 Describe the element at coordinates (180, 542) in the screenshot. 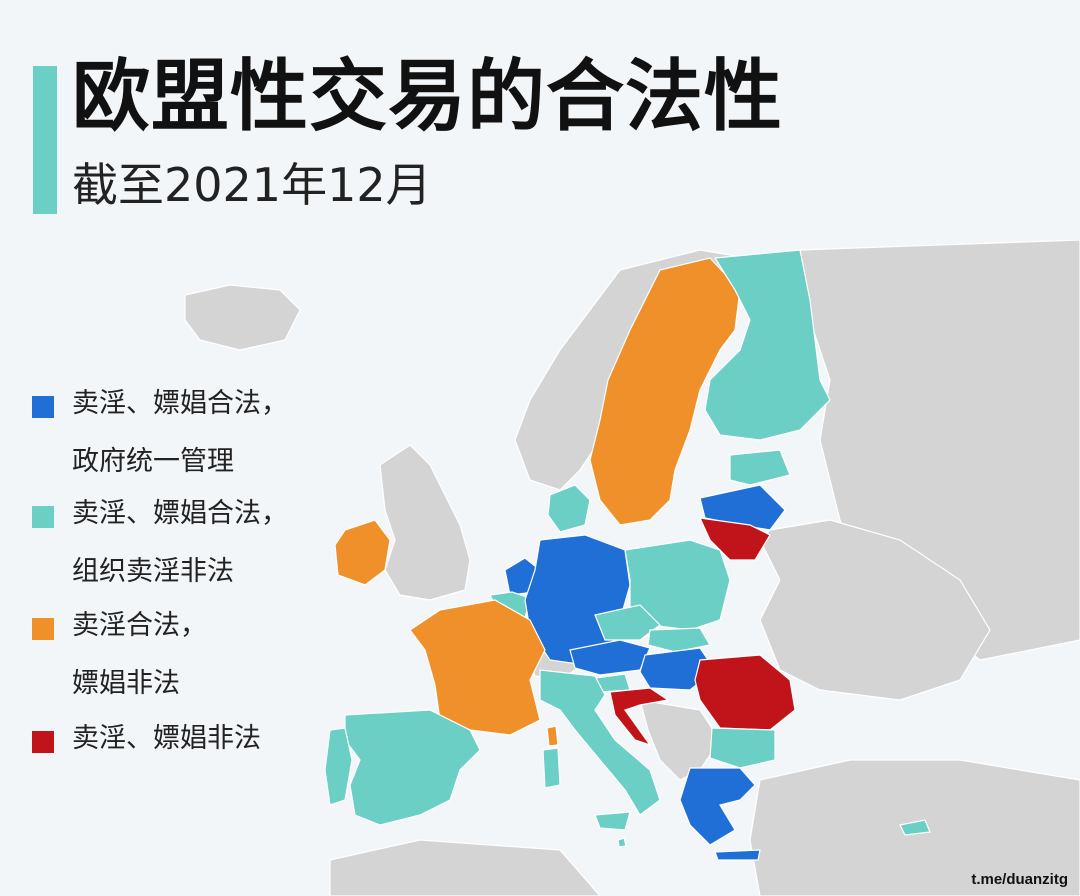

I see `legend-label: 卖淫、嫖娼合法， 组织卖淫非法` at that location.